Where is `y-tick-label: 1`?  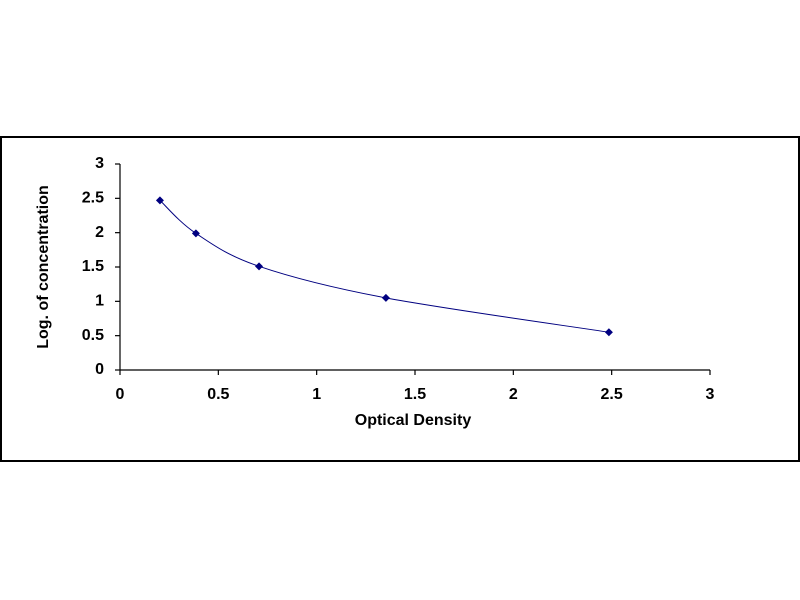 y-tick-label: 1 is located at coordinates (99, 301).